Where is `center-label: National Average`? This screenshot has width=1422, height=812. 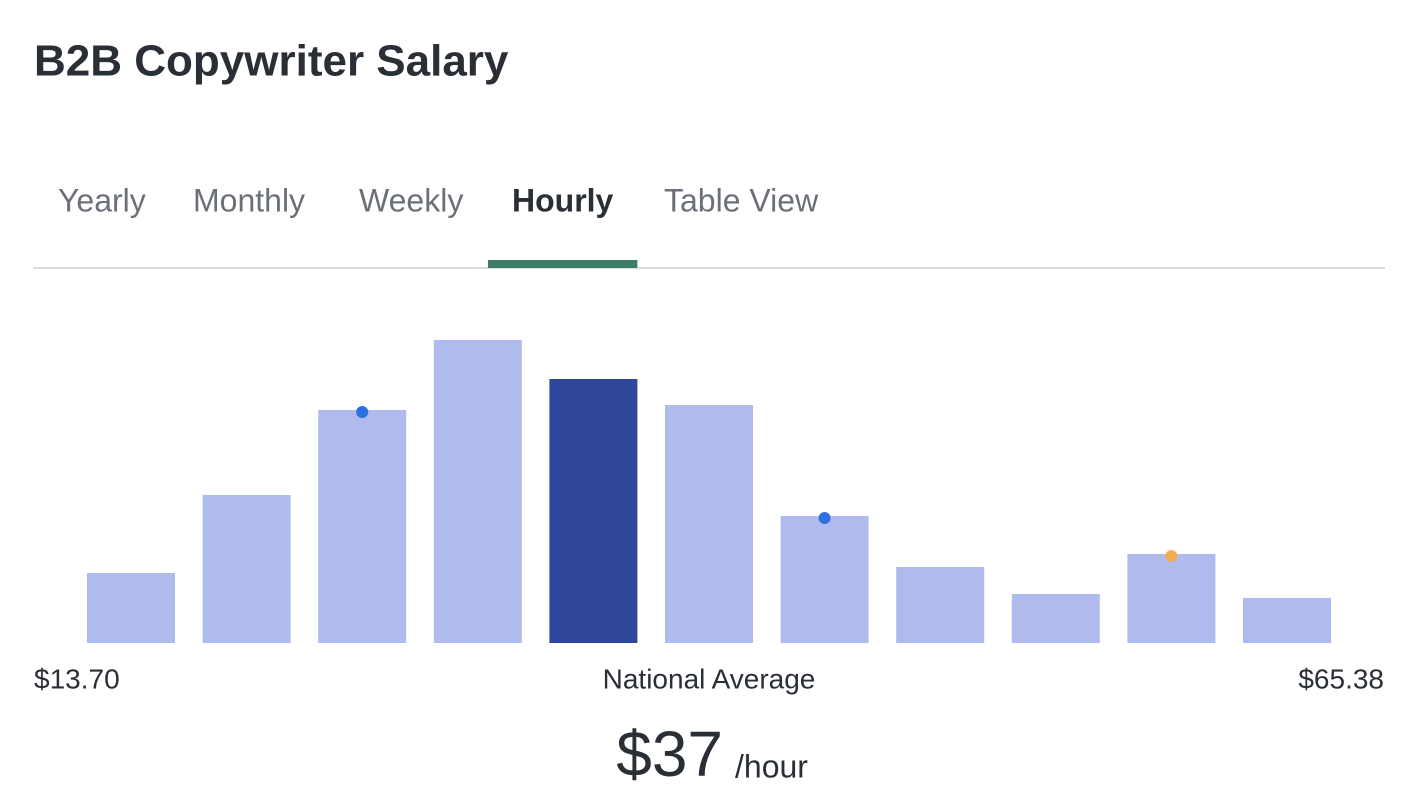
center-label: National Average is located at coordinates (709, 678).